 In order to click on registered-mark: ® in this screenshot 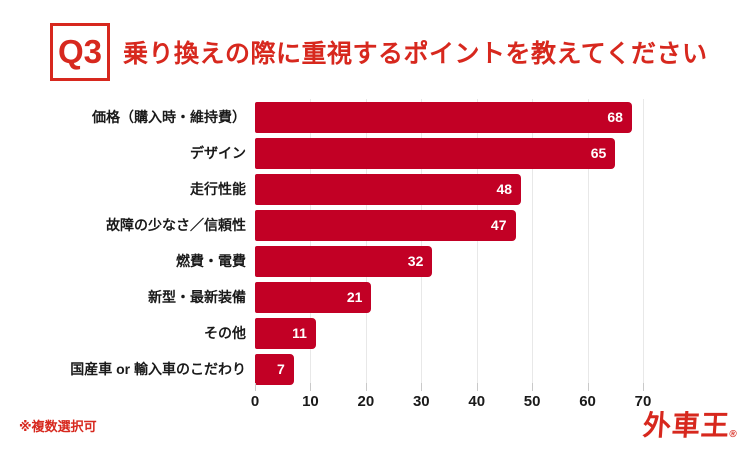, I will do `click(732, 434)`.